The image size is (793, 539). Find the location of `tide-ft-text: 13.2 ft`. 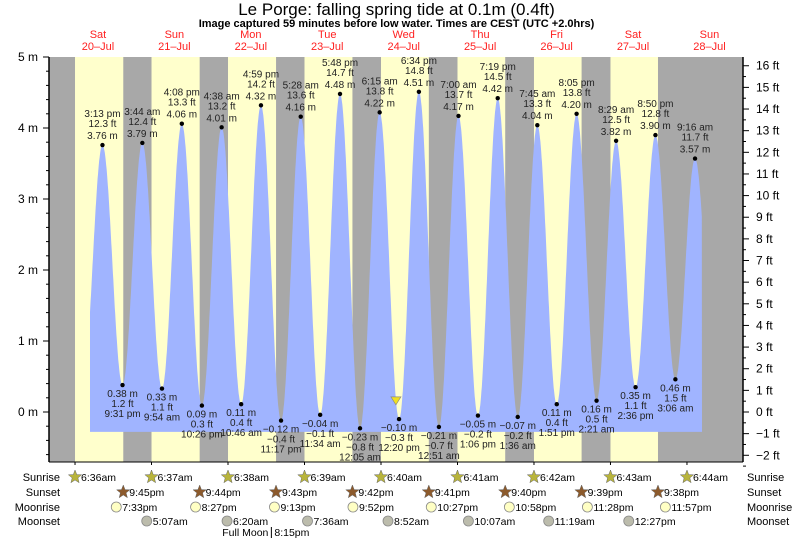

tide-ft-text: 13.2 ft is located at coordinates (222, 106).